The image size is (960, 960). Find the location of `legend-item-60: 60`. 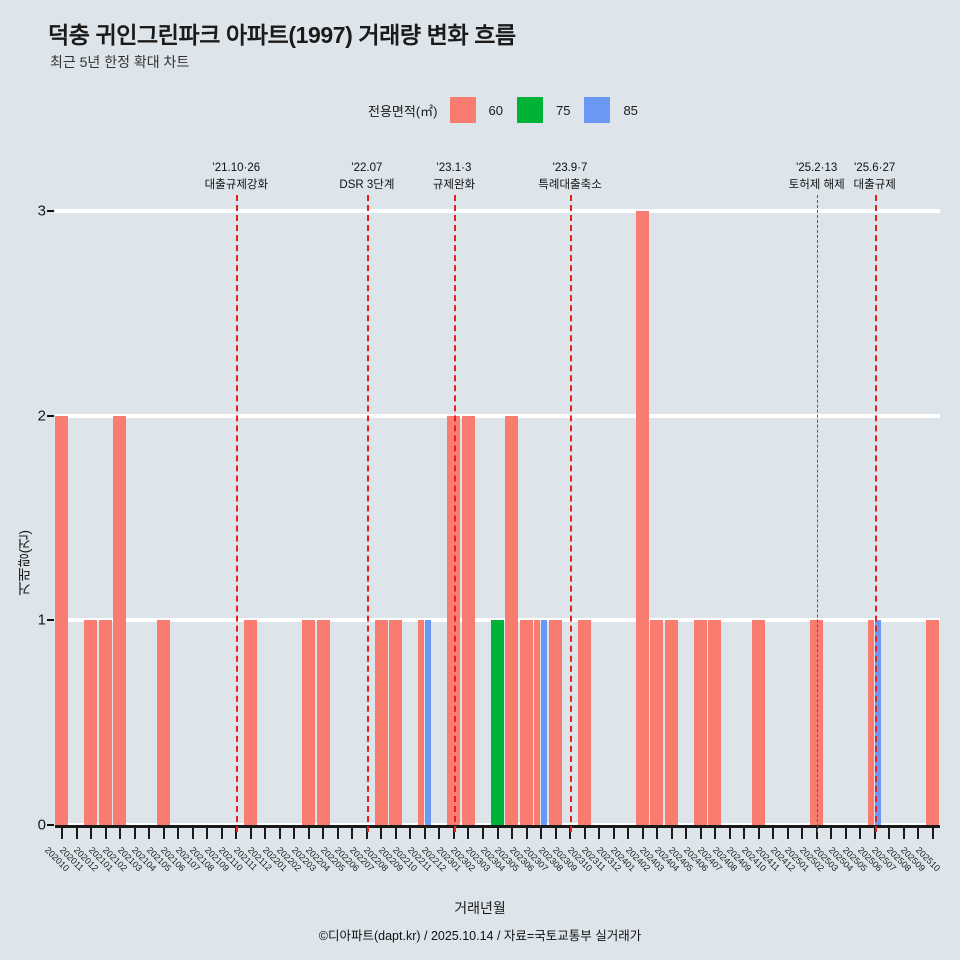

legend-item-60: 60 is located at coordinates (476, 110).